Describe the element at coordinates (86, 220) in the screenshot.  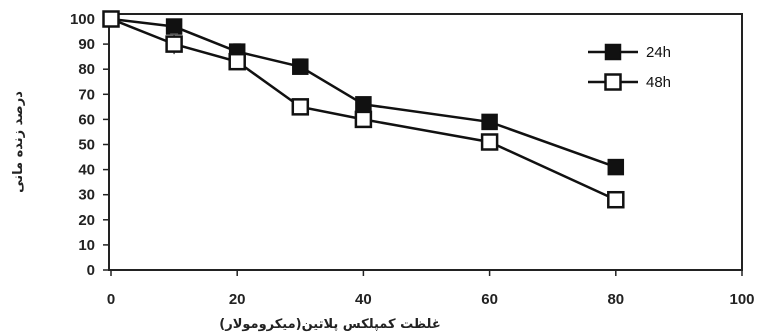
I see `y-tick-label: 20` at that location.